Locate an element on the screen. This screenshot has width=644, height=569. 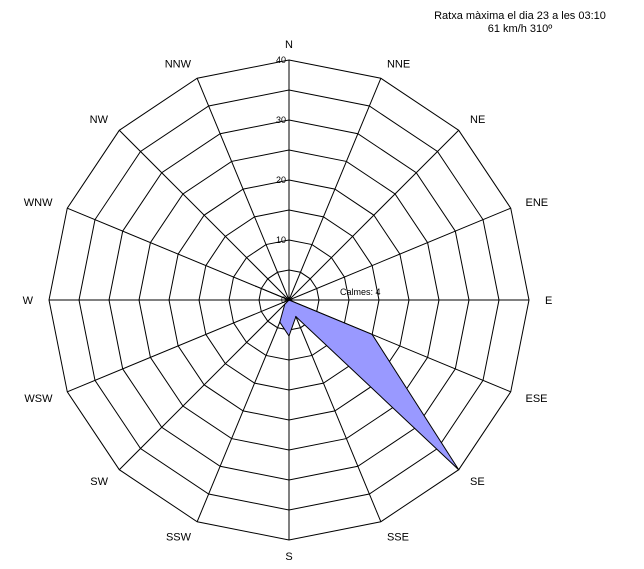
direction-label-wsw: WSW is located at coordinates (38, 399).